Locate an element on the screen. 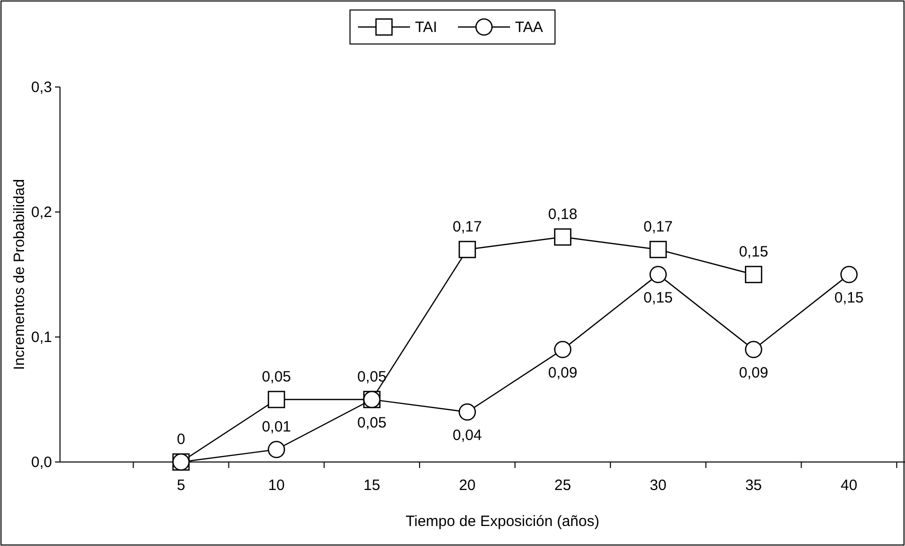 Image resolution: width=905 pixels, height=546 pixels. y-tick-label: 0,3 is located at coordinates (41, 87).